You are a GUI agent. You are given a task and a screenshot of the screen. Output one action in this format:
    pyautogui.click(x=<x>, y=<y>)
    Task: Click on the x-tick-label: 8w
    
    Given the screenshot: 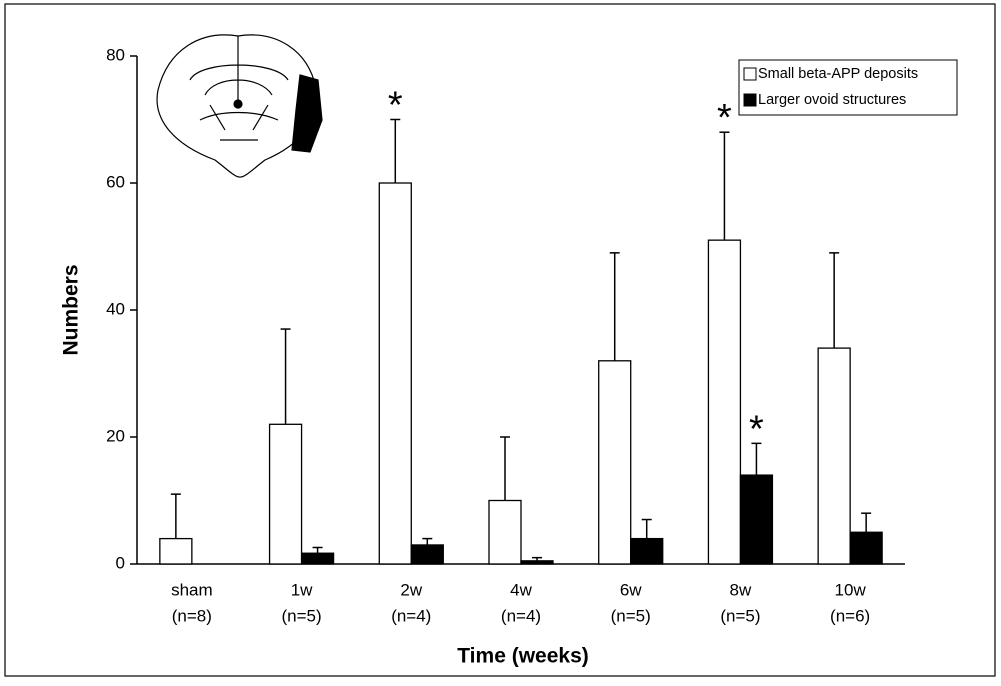 What is the action you would take?
    pyautogui.click(x=741, y=589)
    